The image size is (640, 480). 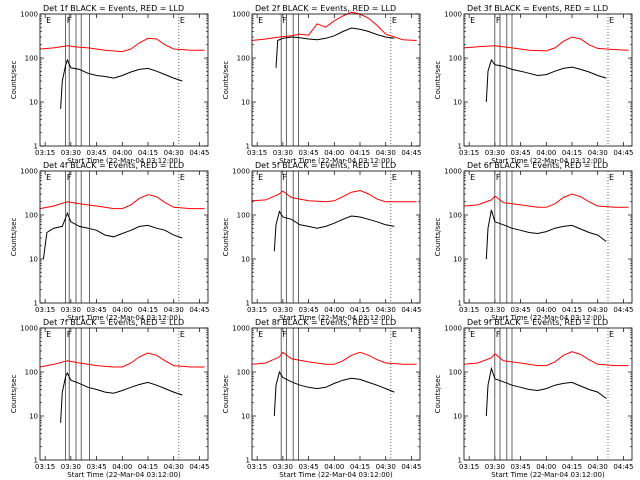 What do you see at coordinates (325, 322) in the screenshot?
I see `chart-title: Det 8f BLACK = Events, RED = LLD` at bounding box center [325, 322].